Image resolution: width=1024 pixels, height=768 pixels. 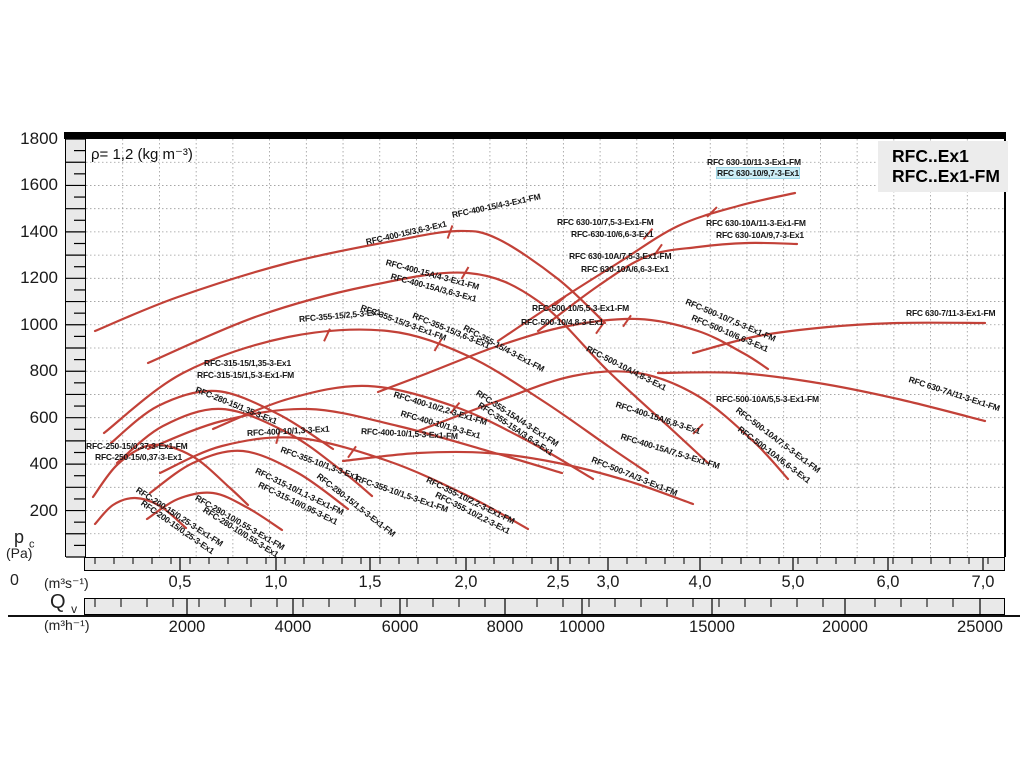 I want to click on curve-label: RFC-280-10/0,55-3-Ex1-FM, so click(x=240, y=522).